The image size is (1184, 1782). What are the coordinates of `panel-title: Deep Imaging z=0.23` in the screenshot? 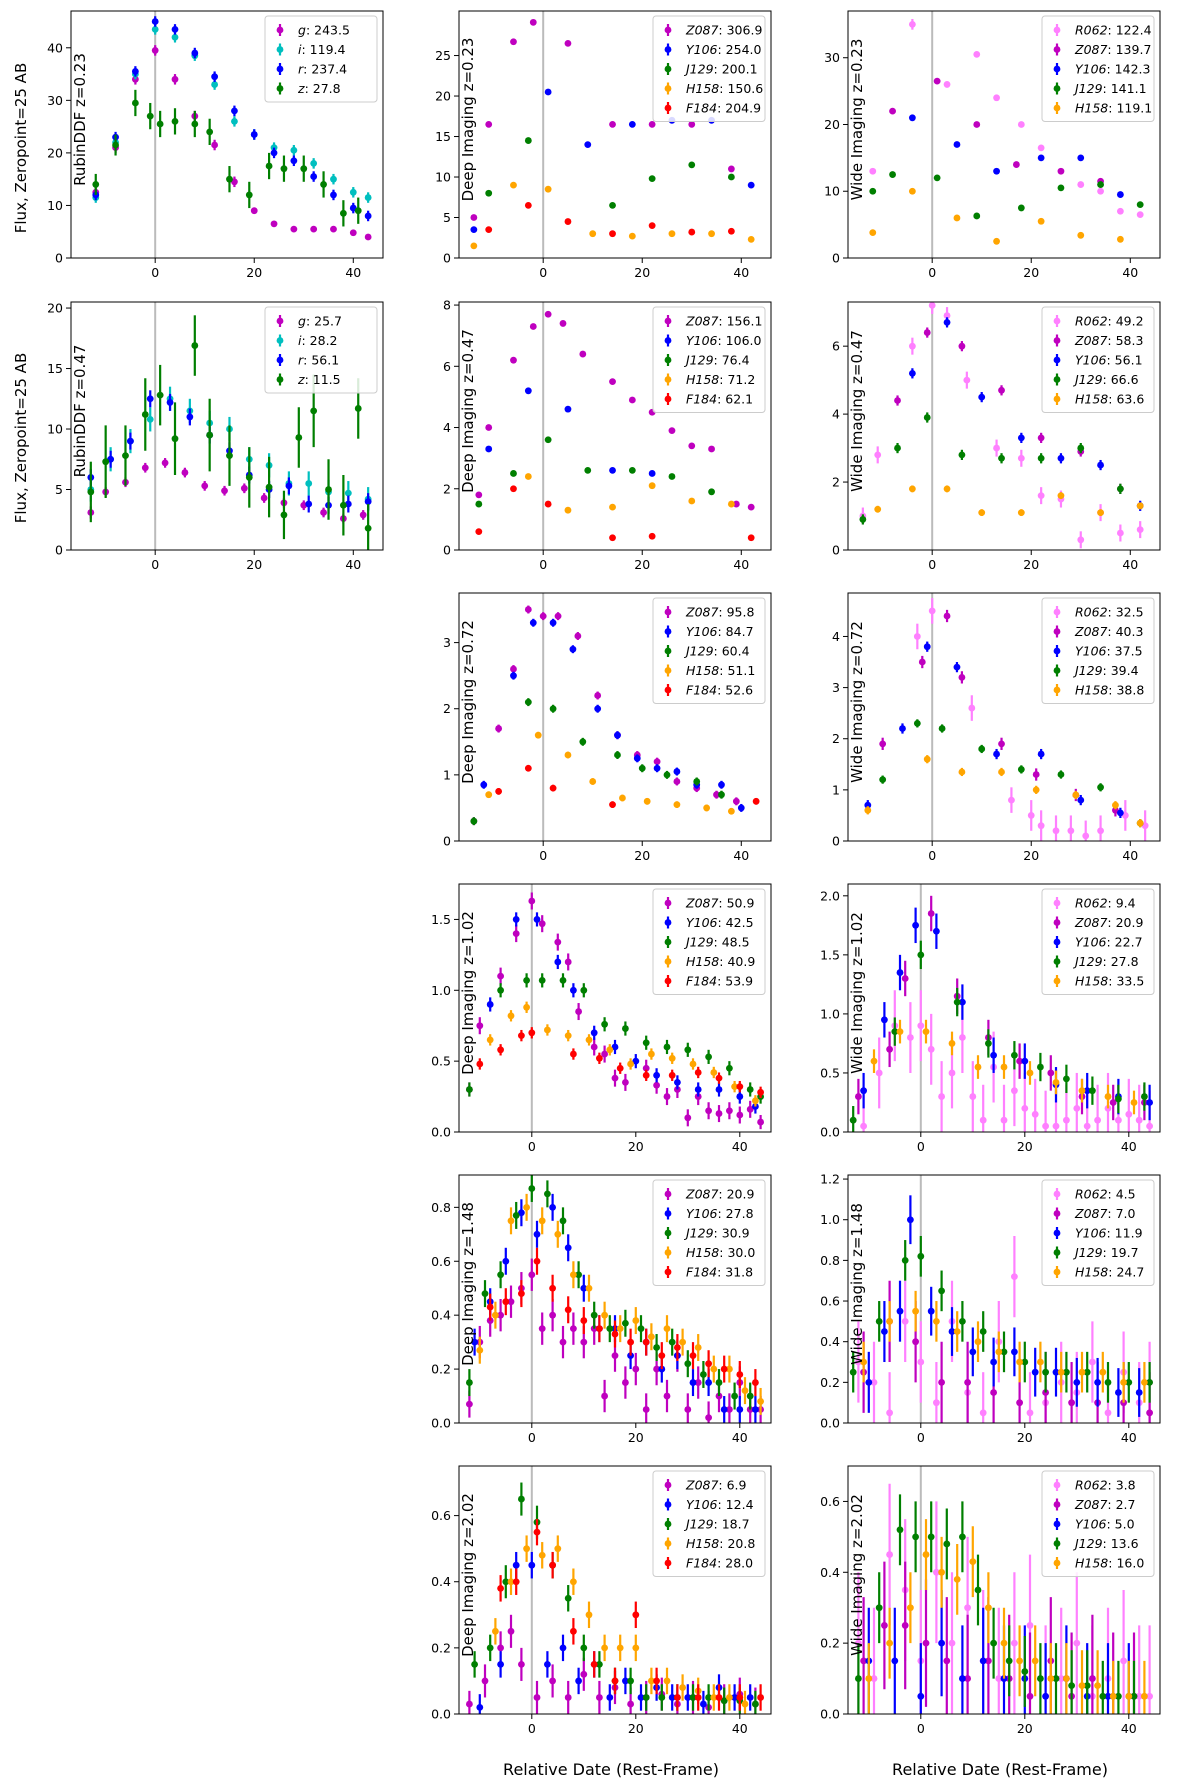 It's located at (468, 120).